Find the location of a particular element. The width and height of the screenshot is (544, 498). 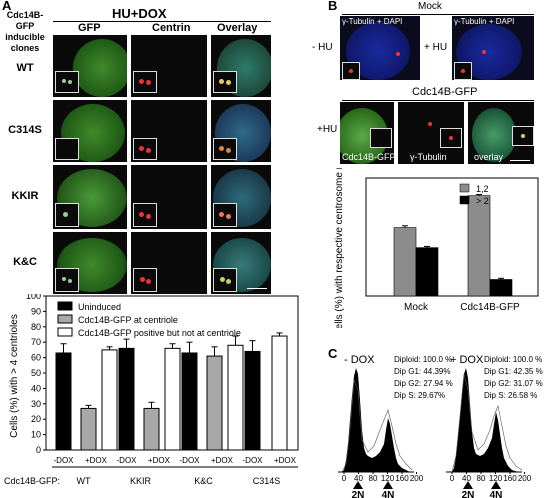

row-label-kc: K&C is located at coordinates (25, 262).